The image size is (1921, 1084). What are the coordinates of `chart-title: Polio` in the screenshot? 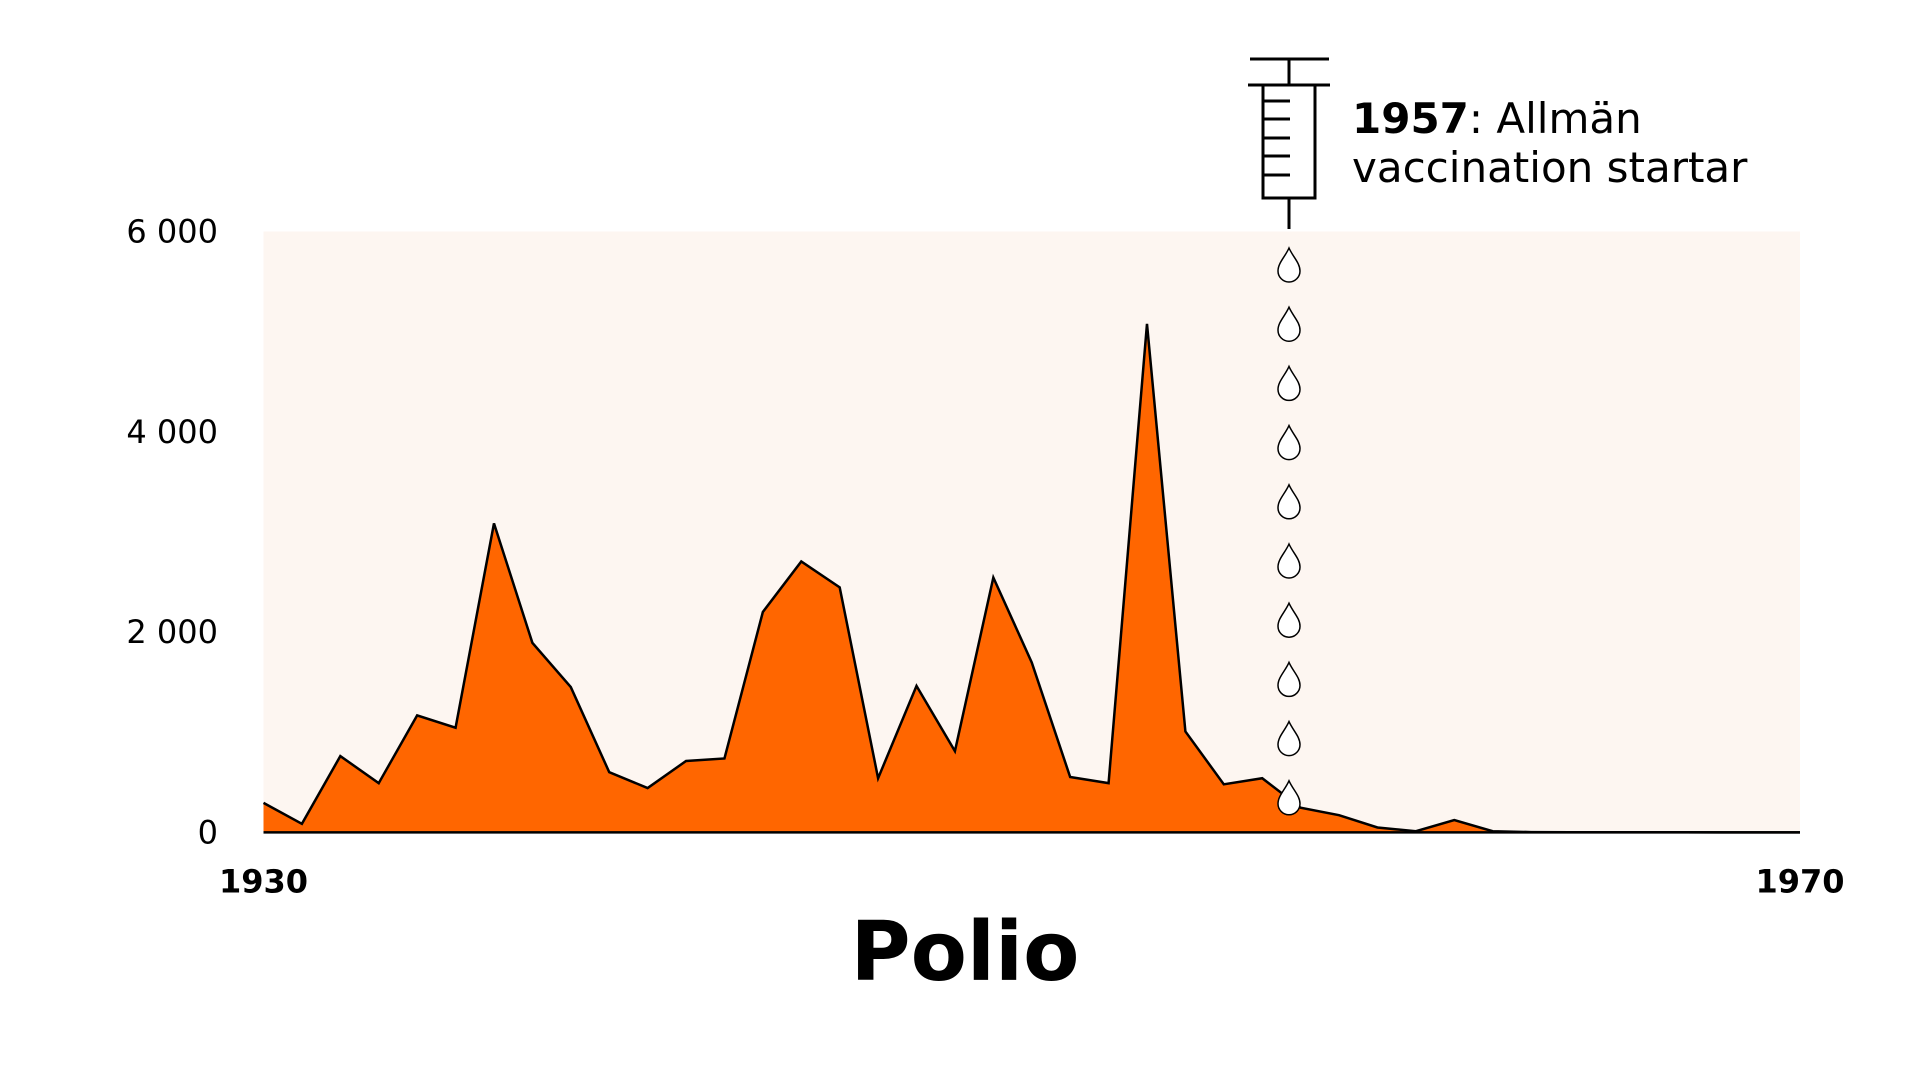 It's located at (965, 952).